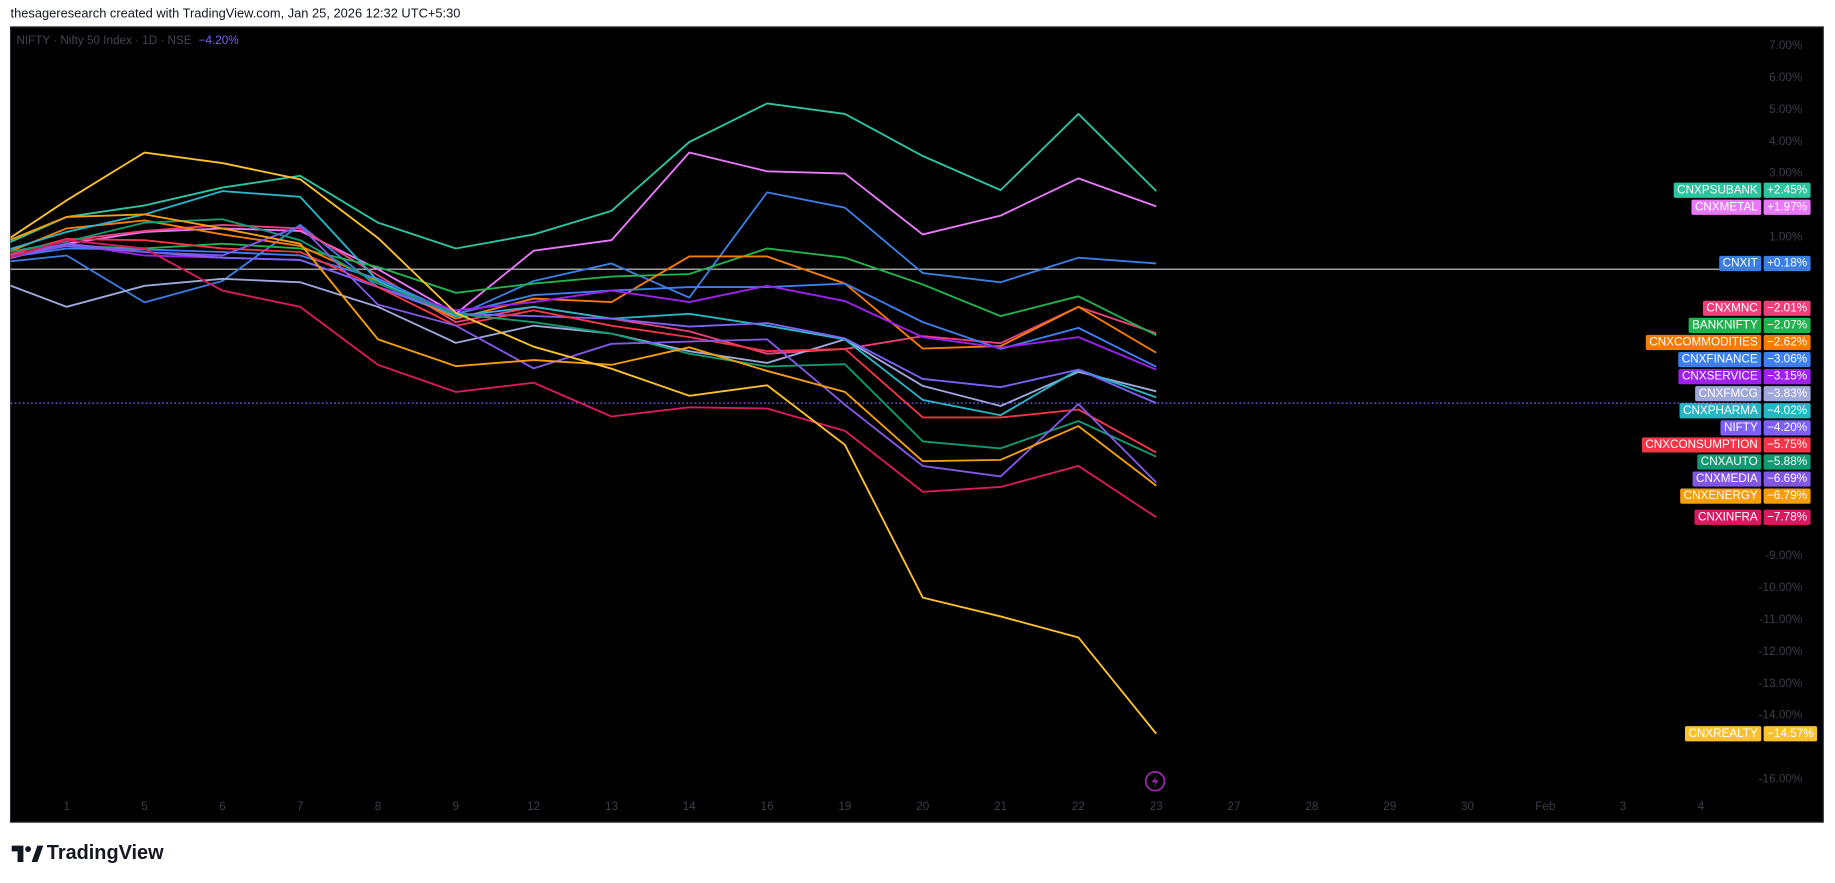 Image resolution: width=1835 pixels, height=883 pixels. I want to click on x-tick-label: 5, so click(144, 806).